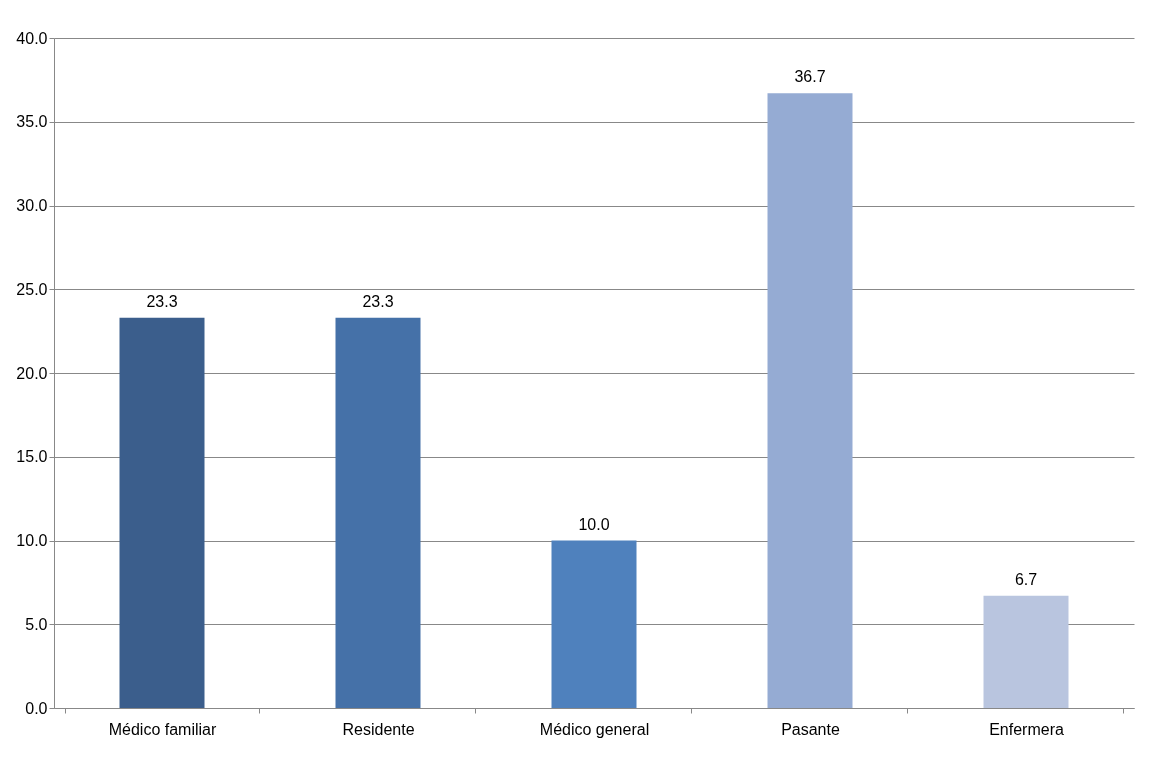 The image size is (1174, 776). I want to click on data-label: 36.7, so click(810, 77).